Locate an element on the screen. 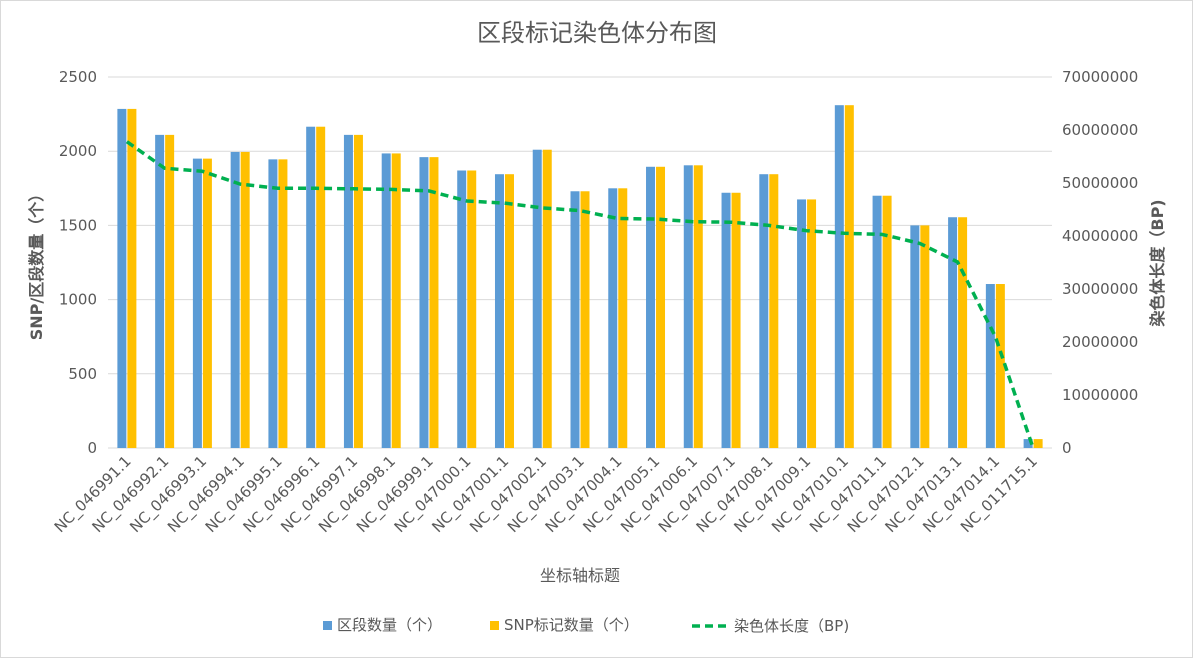 This screenshot has width=1193, height=658. y-axis-ticks: 0 500 1000 1500 2000 2500 is located at coordinates (78, 262).